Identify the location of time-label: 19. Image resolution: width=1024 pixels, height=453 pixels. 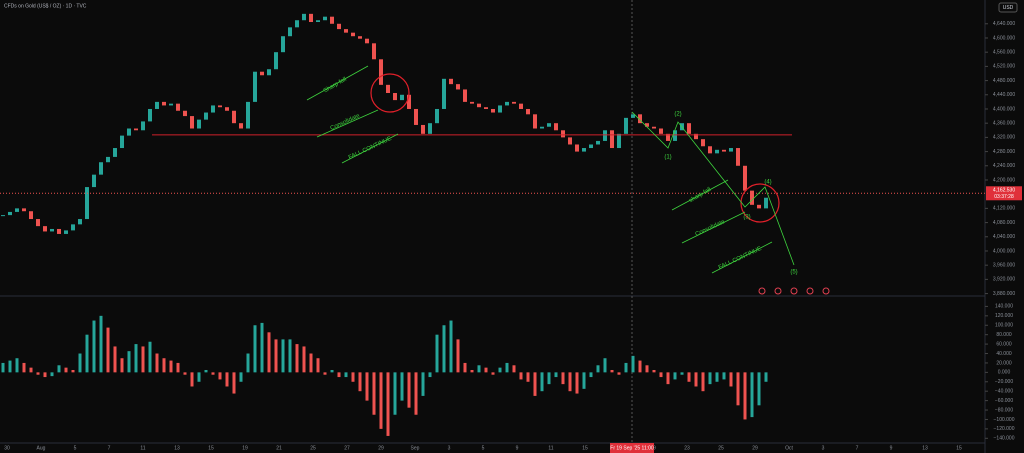
(245, 448).